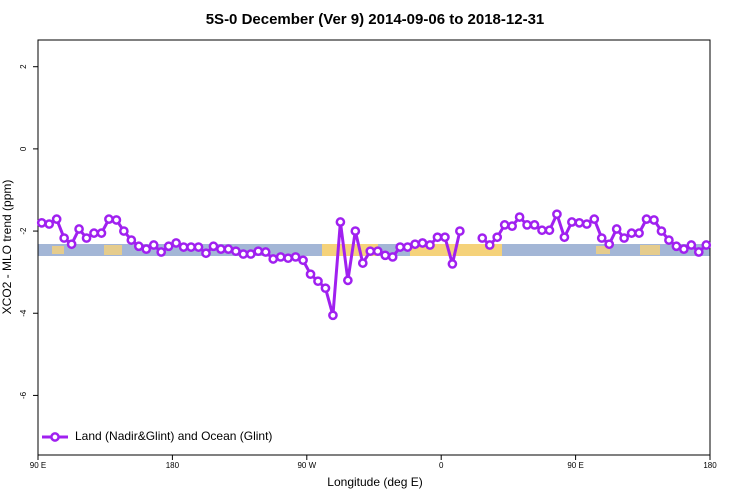  What do you see at coordinates (173, 436) in the screenshot?
I see `legend-label: Land (Nadir&Glint) and Ocean (Glint)` at bounding box center [173, 436].